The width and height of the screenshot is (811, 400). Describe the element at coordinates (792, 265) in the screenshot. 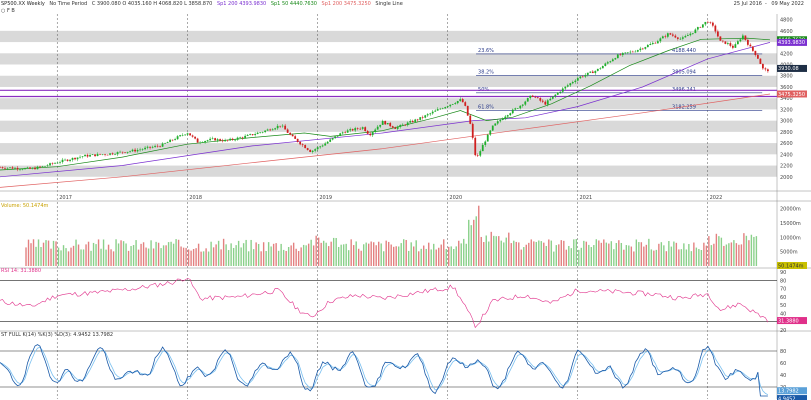

I see `volume-marker-box` at that location.